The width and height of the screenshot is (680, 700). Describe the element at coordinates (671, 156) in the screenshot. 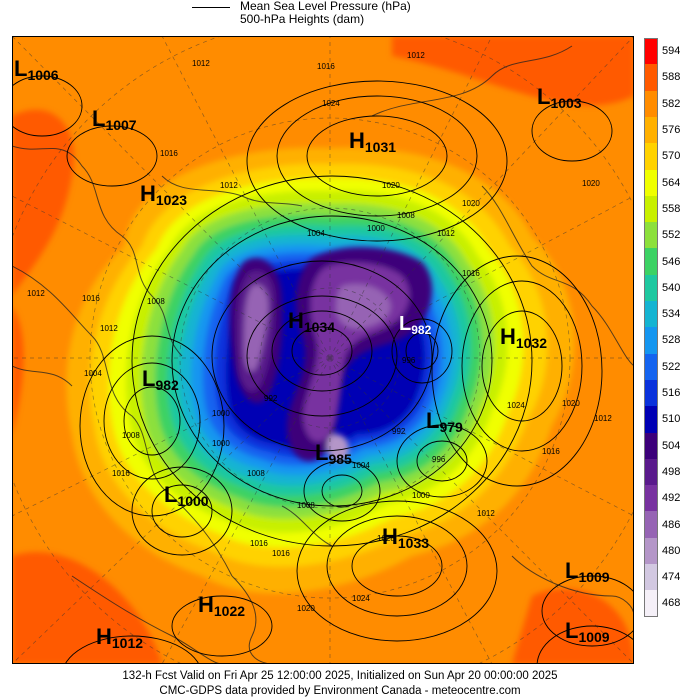

I see `color-scale-label: 570` at that location.